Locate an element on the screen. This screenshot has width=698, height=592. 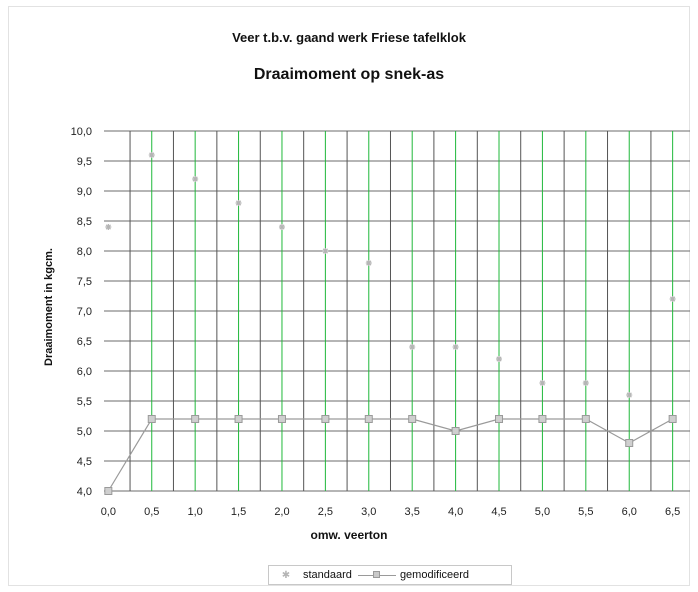
x-tick-label: 1,5 is located at coordinates (238, 512).